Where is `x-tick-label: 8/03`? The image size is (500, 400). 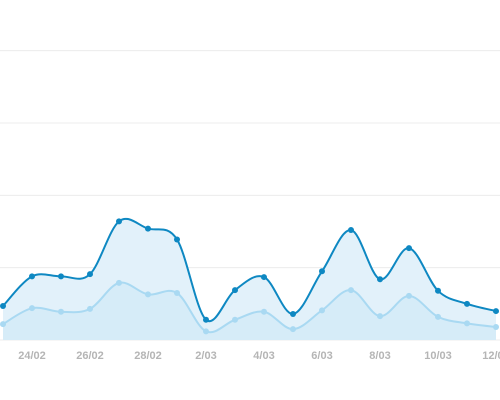 x-tick-label: 8/03 is located at coordinates (379, 356).